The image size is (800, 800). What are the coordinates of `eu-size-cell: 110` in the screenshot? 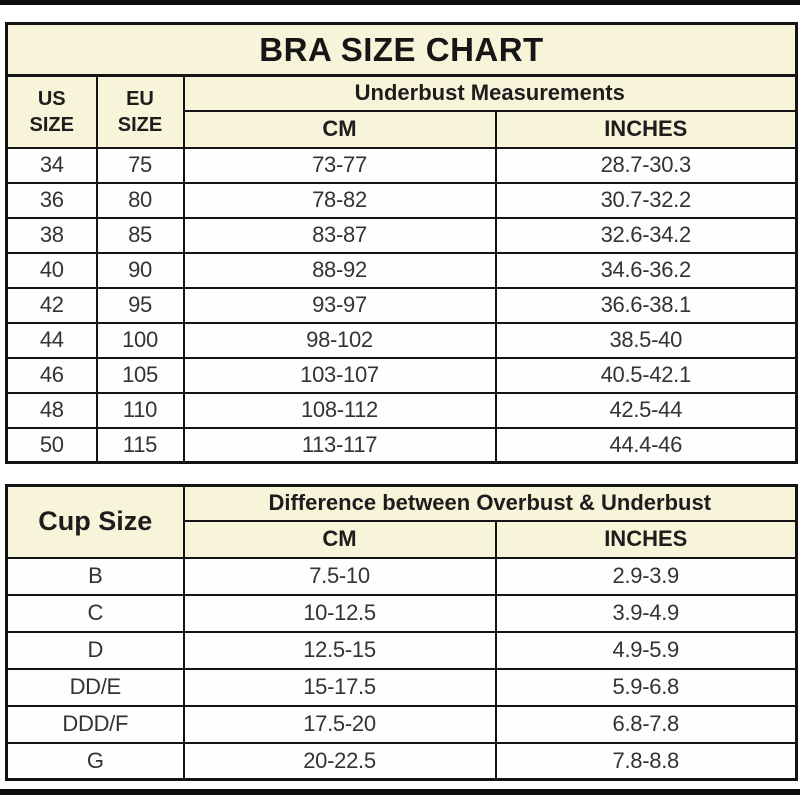 It's located at (140, 410).